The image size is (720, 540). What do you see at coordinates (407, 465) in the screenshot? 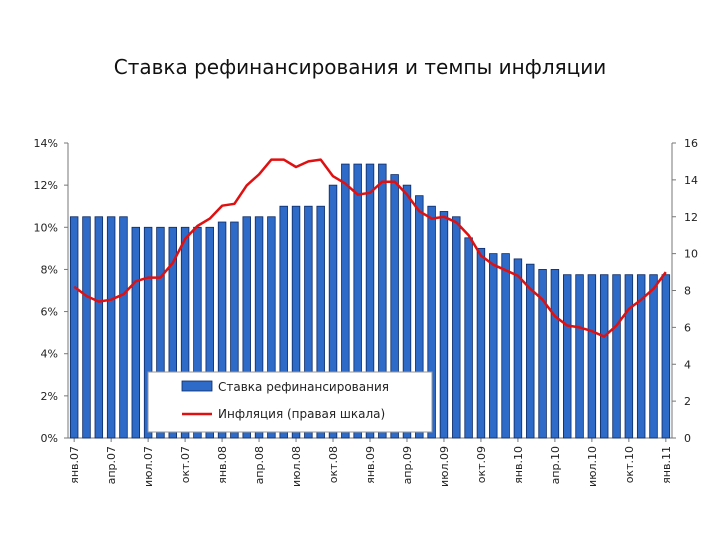
I see `x-tick-label: апр.09` at bounding box center [407, 465].